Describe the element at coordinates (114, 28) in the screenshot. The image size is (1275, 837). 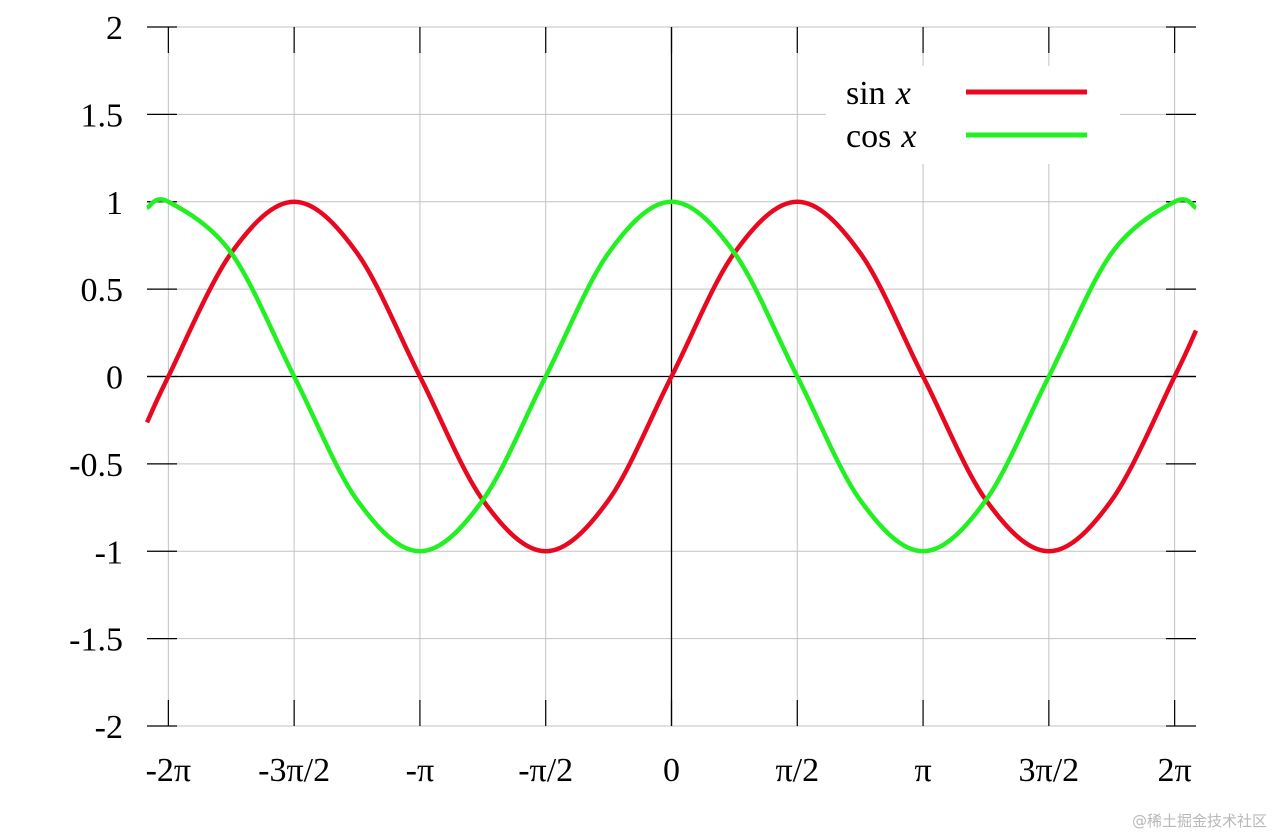
I see `y-tick-label: 2` at that location.